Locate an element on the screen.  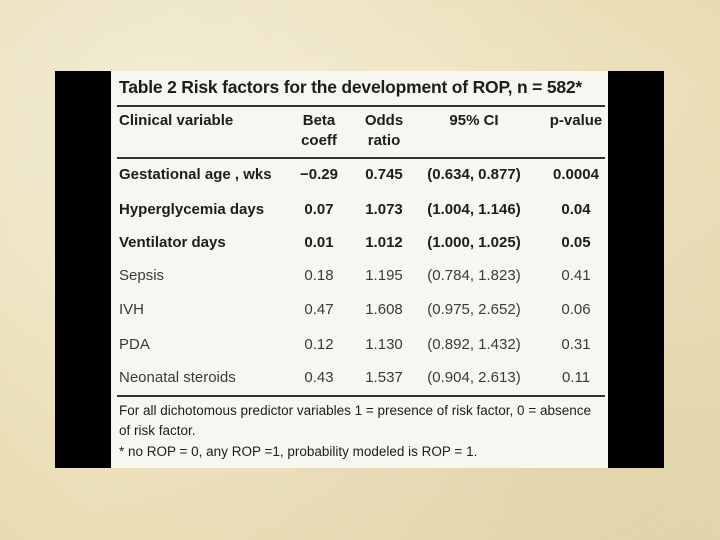
header-95-ci: 95% CI is located at coordinates (474, 120).